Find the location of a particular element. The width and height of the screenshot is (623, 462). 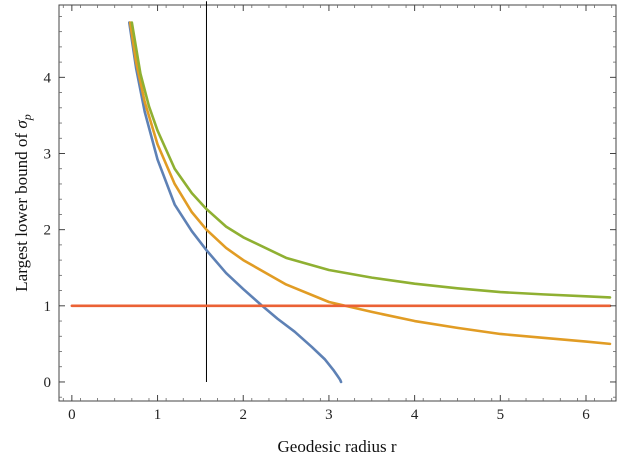

x-tick-label: 3 is located at coordinates (329, 415).